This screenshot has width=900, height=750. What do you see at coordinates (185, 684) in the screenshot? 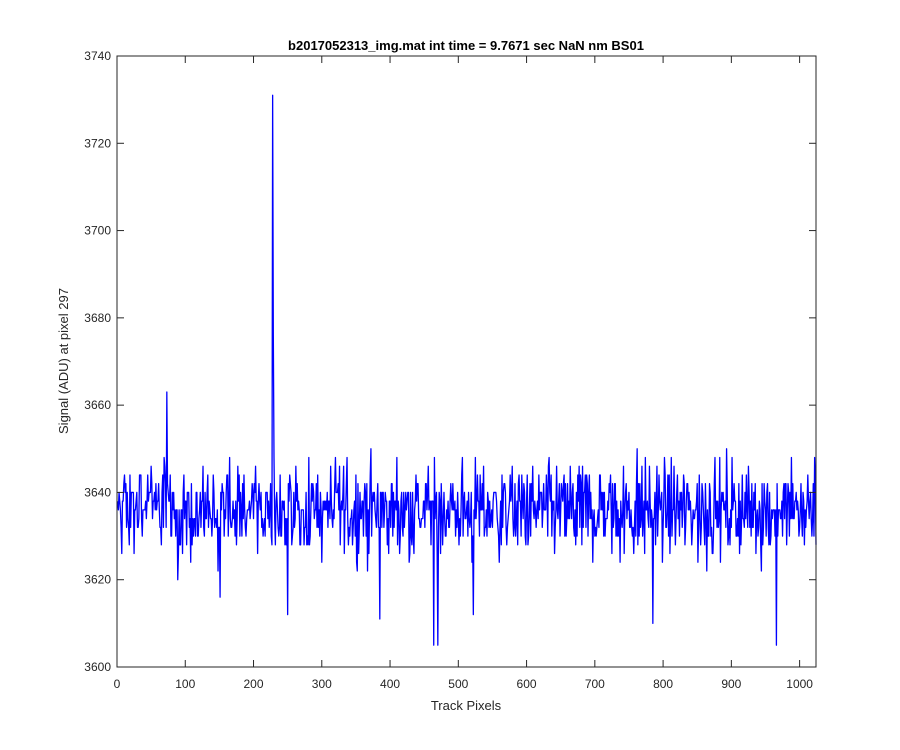
I see `x-tick-label: 100` at bounding box center [185, 684].